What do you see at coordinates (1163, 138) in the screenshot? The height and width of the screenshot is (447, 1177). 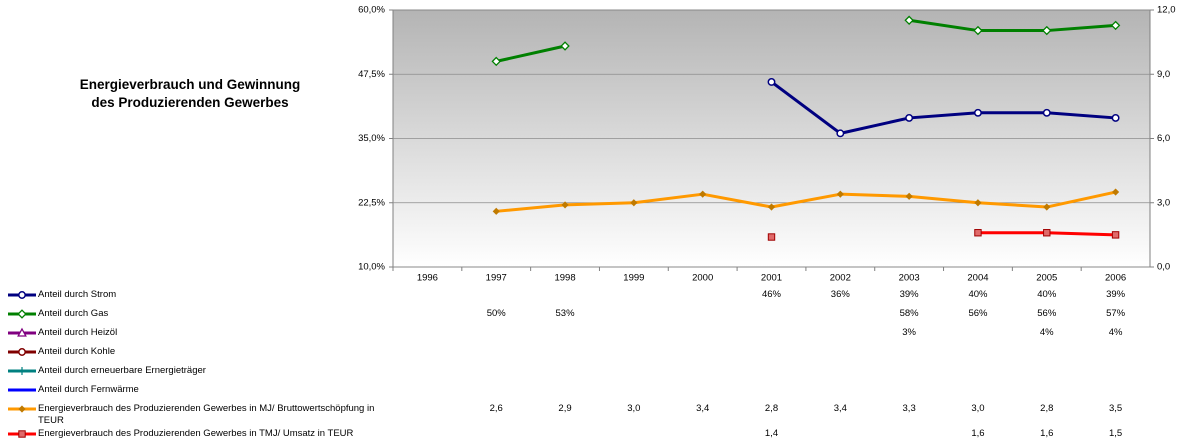 I see `y2-tick-label: 6,0` at bounding box center [1163, 138].